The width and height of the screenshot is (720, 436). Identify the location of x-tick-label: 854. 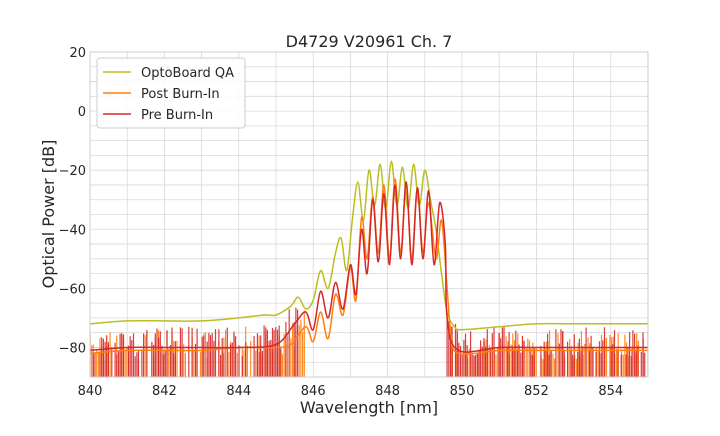
(610, 391).